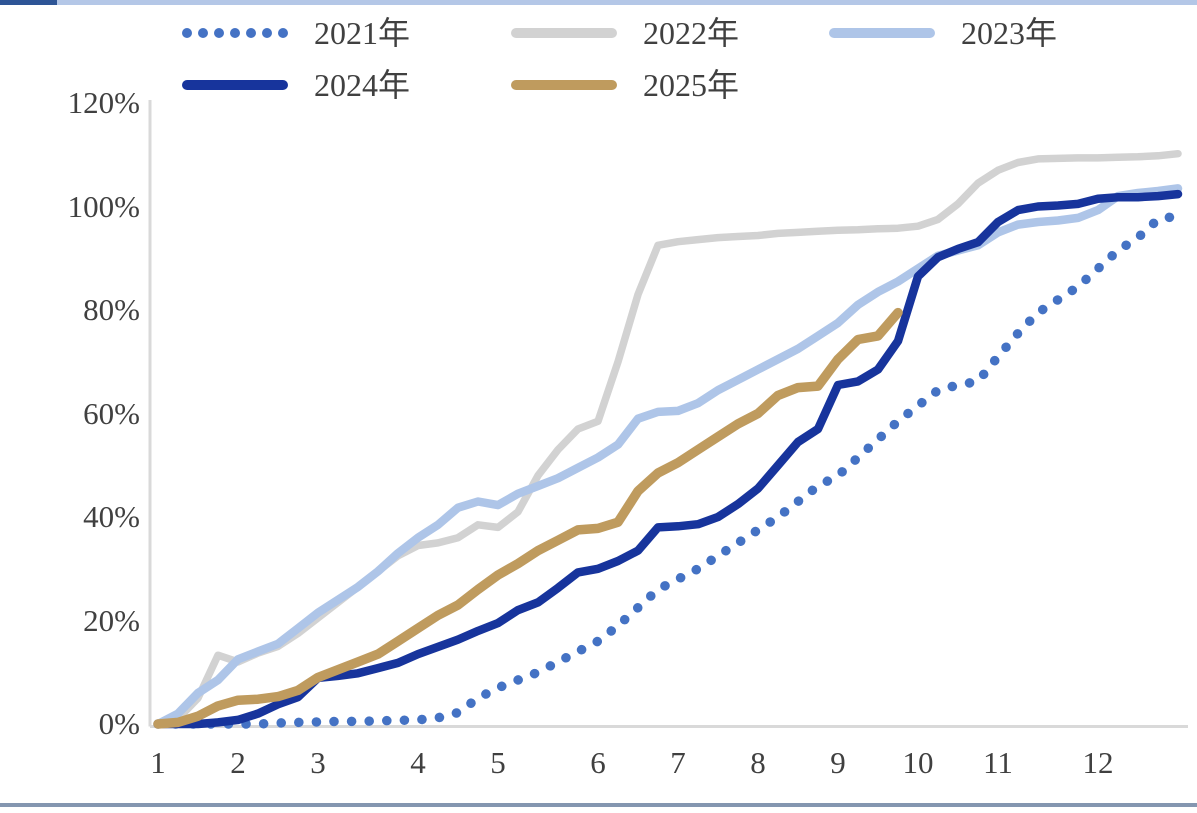 The height and width of the screenshot is (813, 1197). What do you see at coordinates (598, 762) in the screenshot?
I see `x-tick-label: 6` at bounding box center [598, 762].